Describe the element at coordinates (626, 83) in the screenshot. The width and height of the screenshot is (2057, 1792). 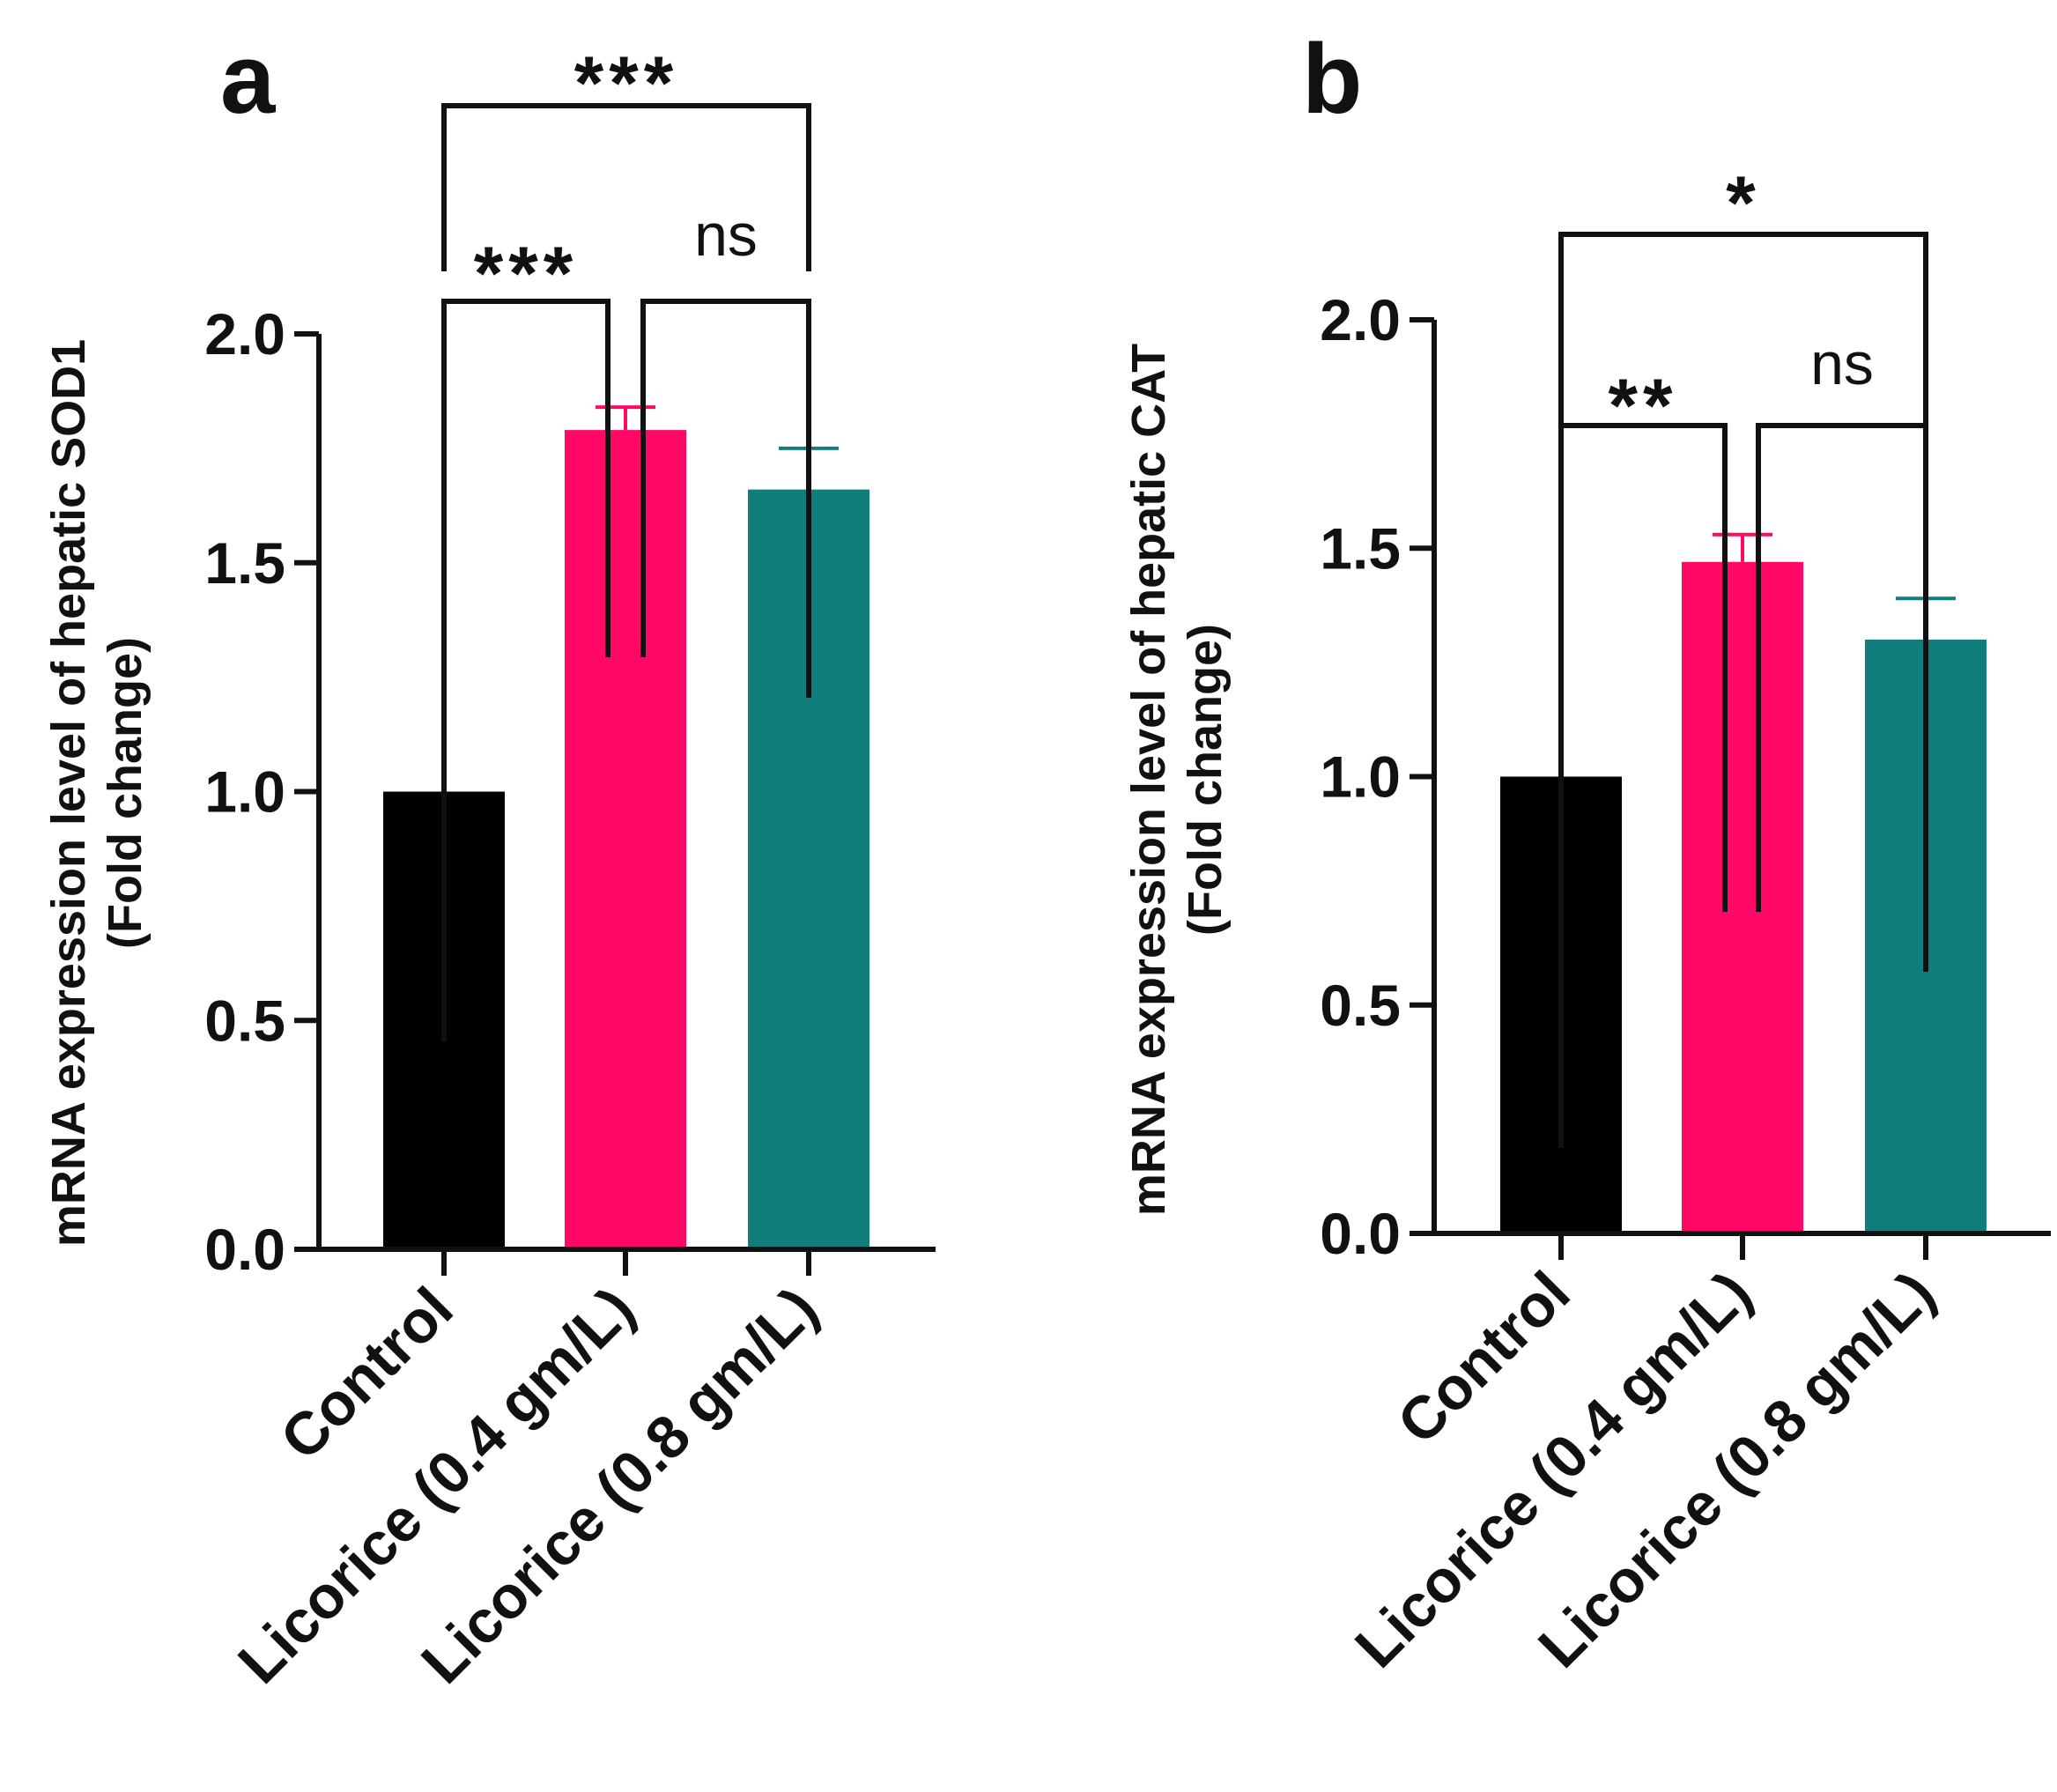
I see `significance-label-a-0: ***` at that location.